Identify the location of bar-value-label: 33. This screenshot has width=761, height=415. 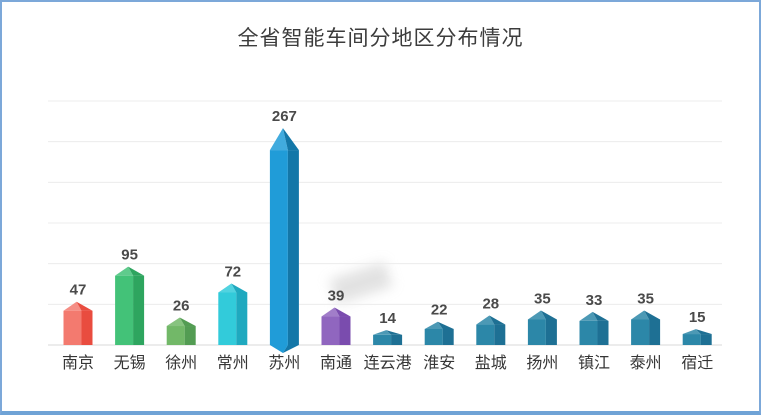
(594, 300).